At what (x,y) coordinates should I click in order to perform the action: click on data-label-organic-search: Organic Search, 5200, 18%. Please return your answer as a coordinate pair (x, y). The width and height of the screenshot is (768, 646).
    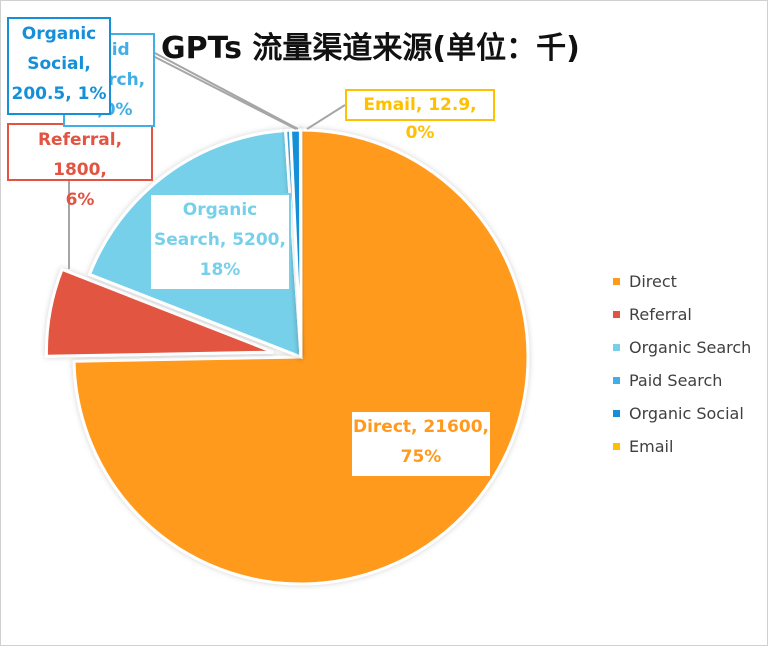
    Looking at the image, I should click on (220, 242).